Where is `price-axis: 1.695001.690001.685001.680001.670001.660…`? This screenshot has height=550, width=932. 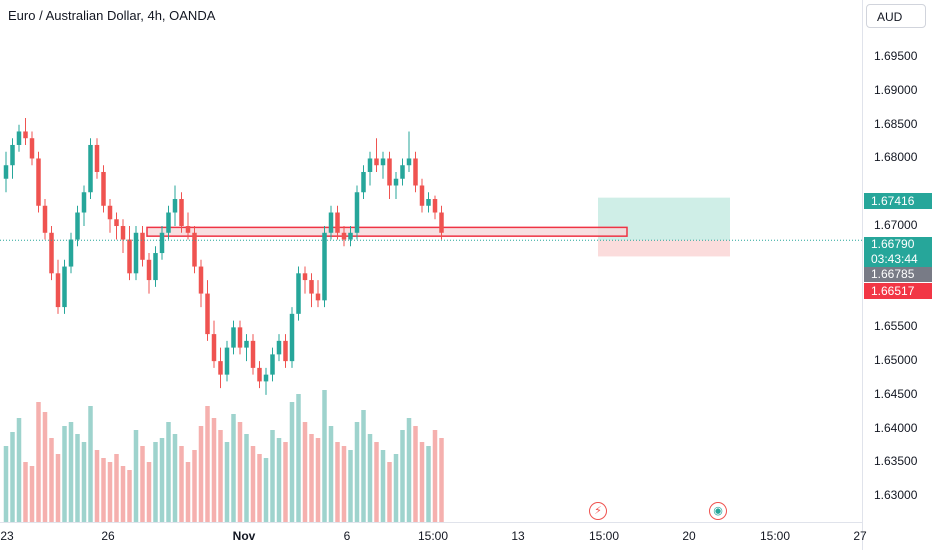 price-axis: 1.695001.690001.685001.680001.670001.660… is located at coordinates (897, 275).